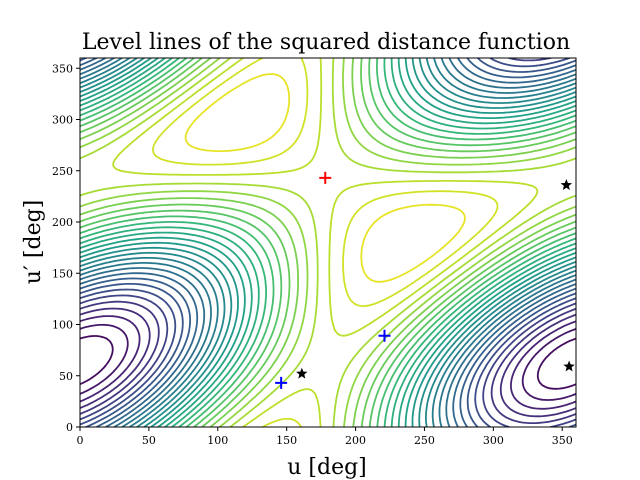 The height and width of the screenshot is (480, 640). I want to click on x-tick-label: 0, so click(80, 440).